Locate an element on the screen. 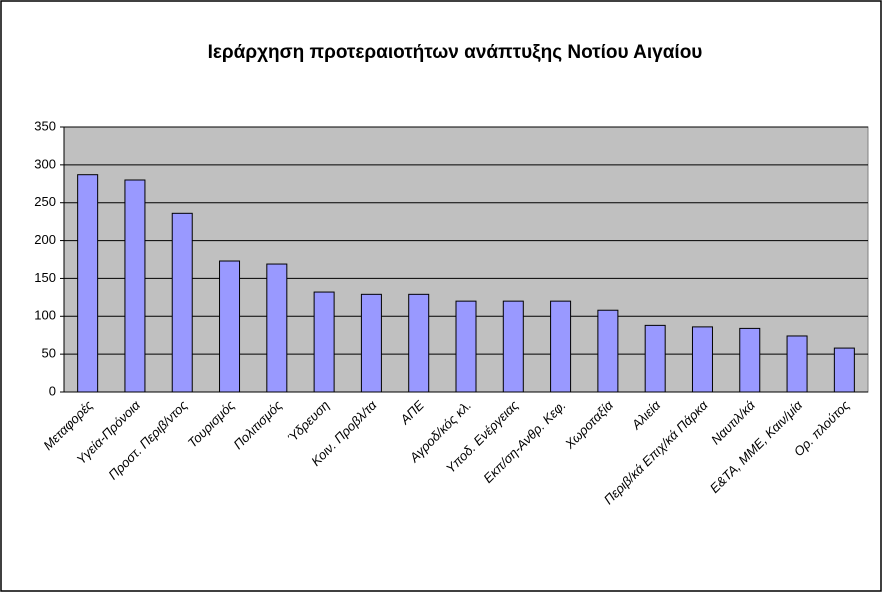  y-tick-label: 150 is located at coordinates (45, 277).